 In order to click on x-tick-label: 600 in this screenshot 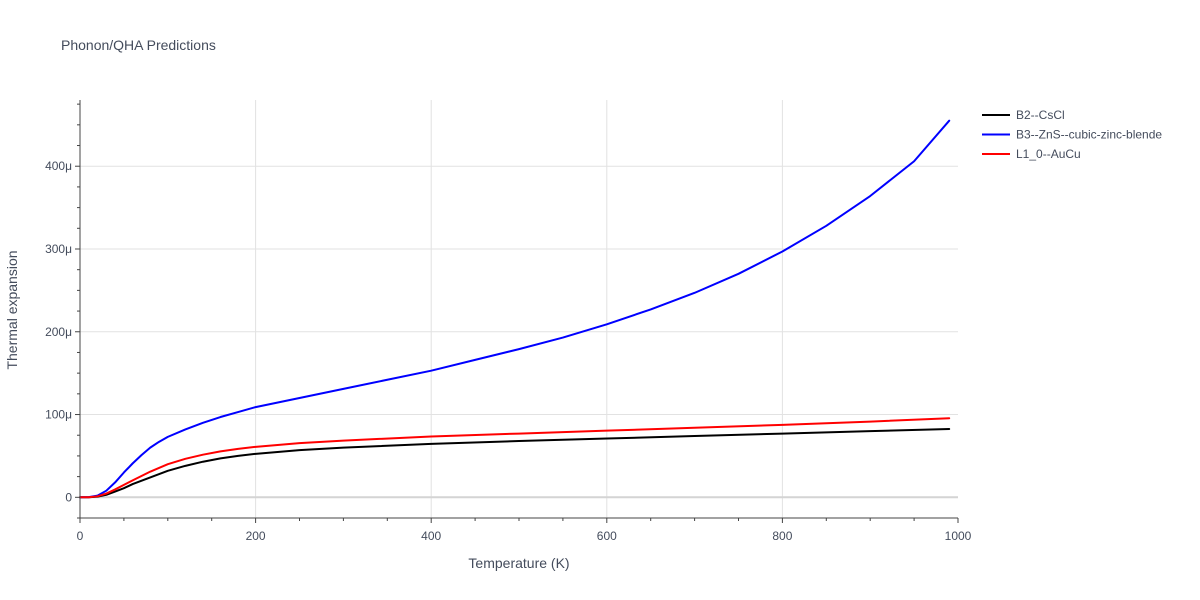, I will do `click(607, 536)`.